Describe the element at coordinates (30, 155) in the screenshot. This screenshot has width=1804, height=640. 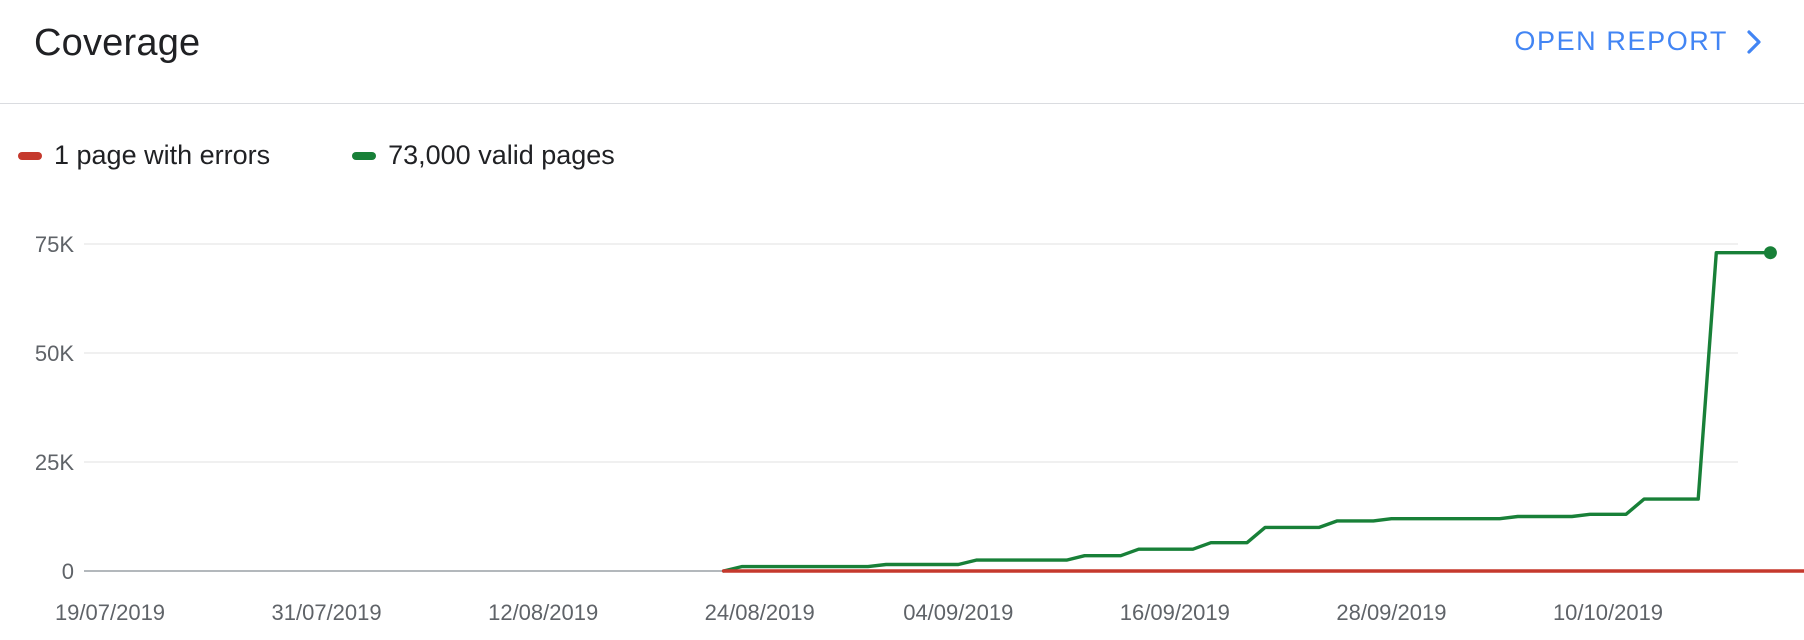
I see `legend-swatch-errors` at that location.